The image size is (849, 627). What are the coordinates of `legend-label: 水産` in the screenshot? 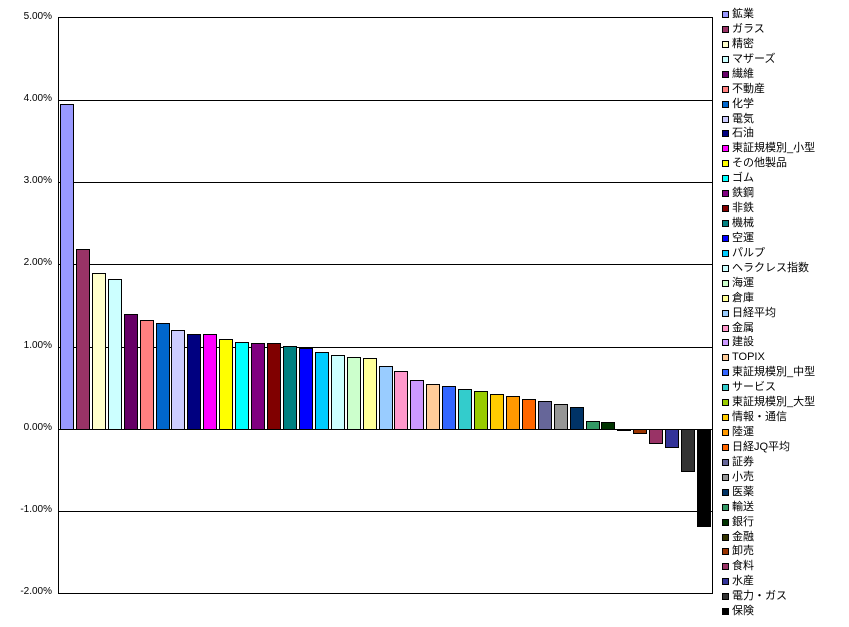 It's located at (743, 581).